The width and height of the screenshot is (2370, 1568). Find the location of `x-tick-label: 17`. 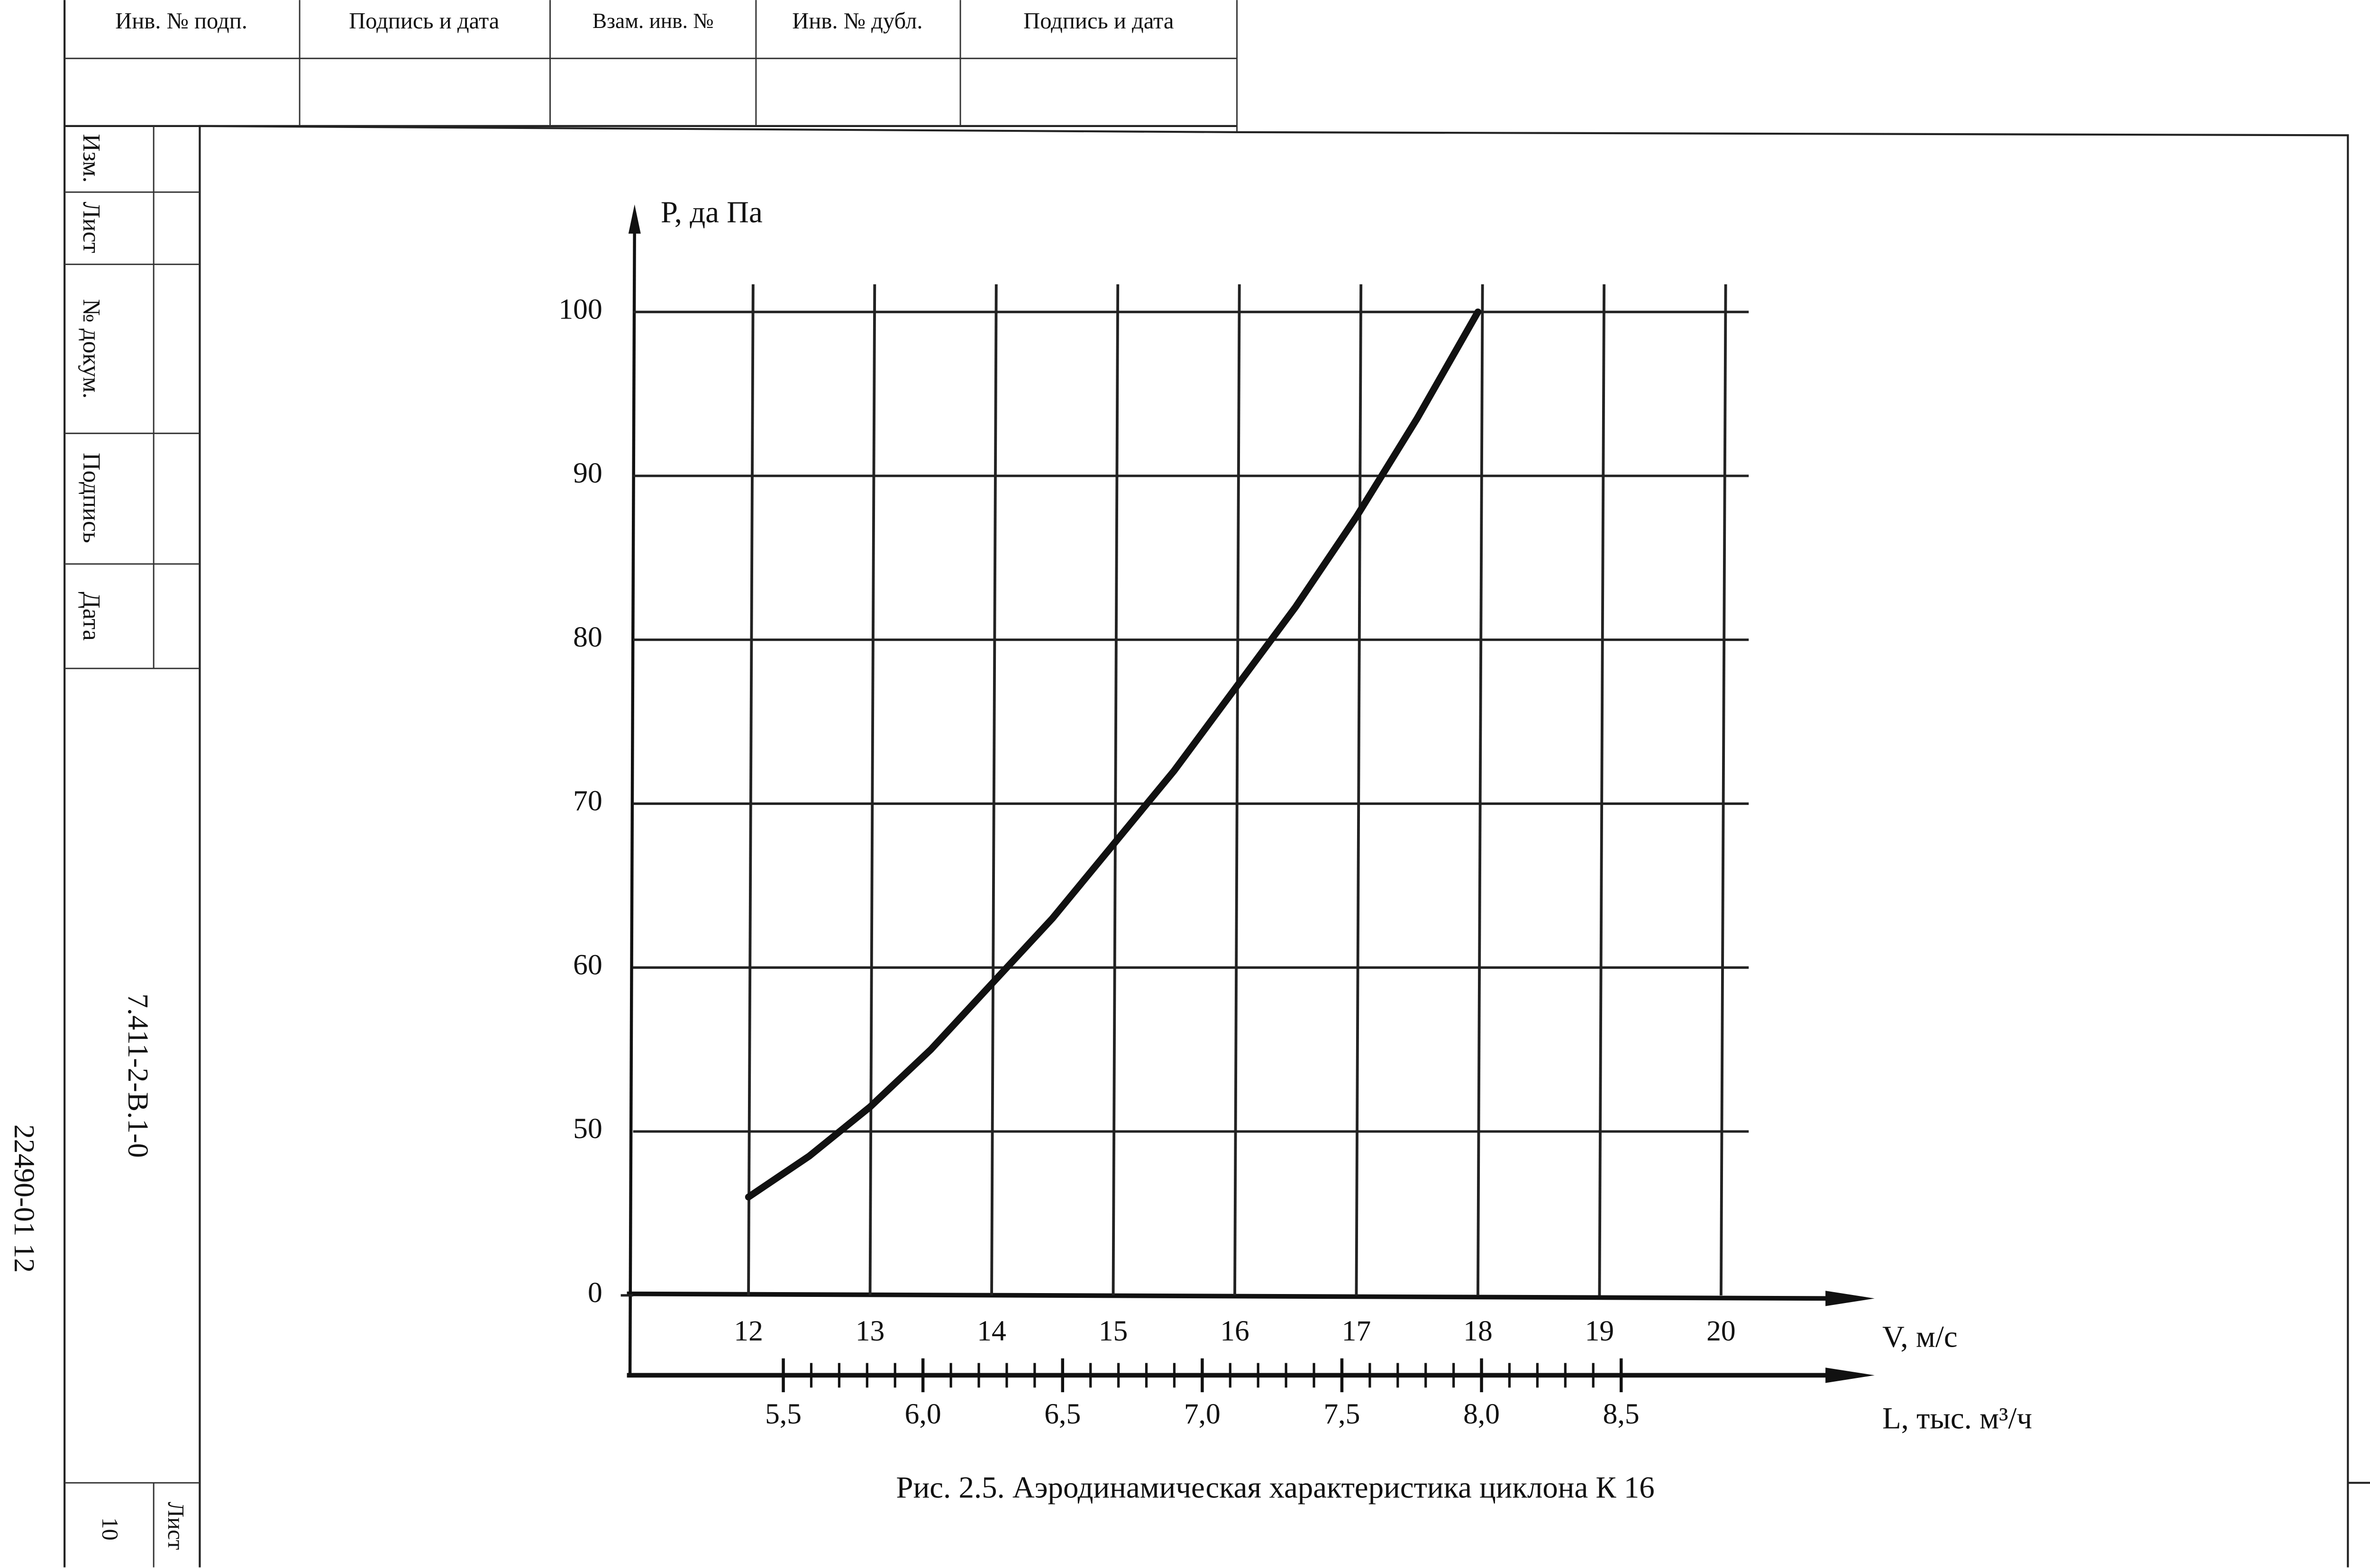

x-tick-label: 17 is located at coordinates (1356, 1331).